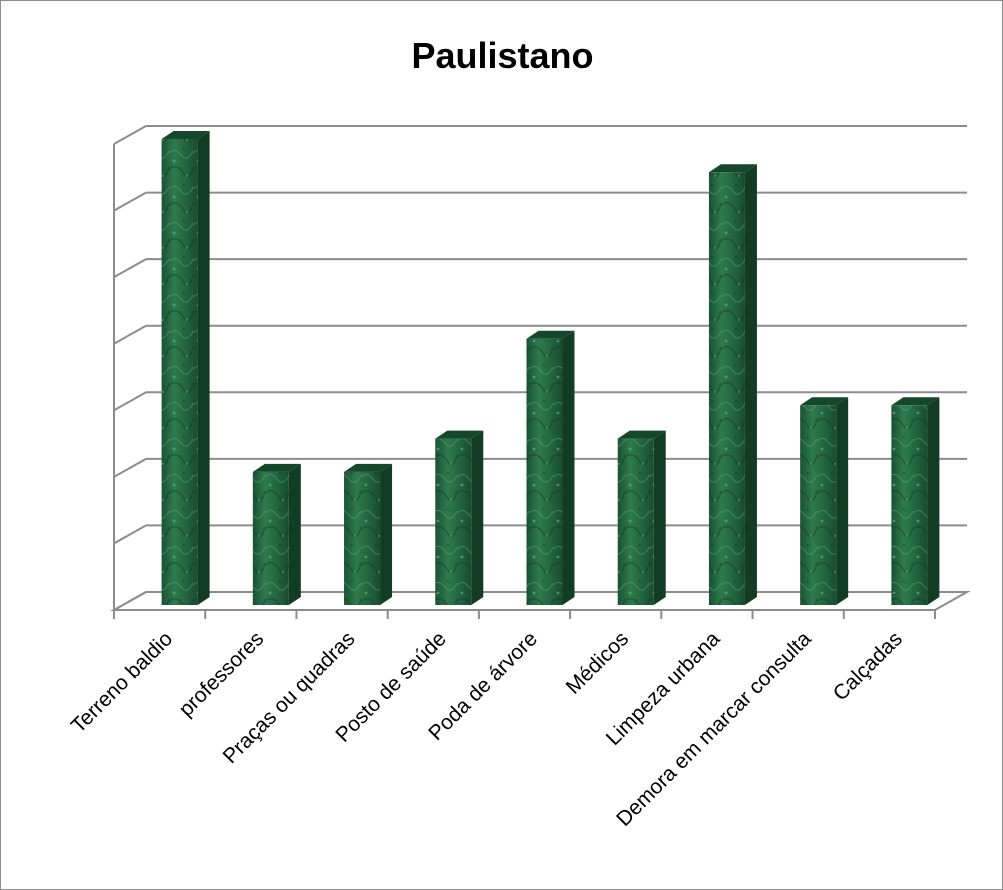 The width and height of the screenshot is (1003, 890). I want to click on chart-title: Paulistano, so click(502, 55).